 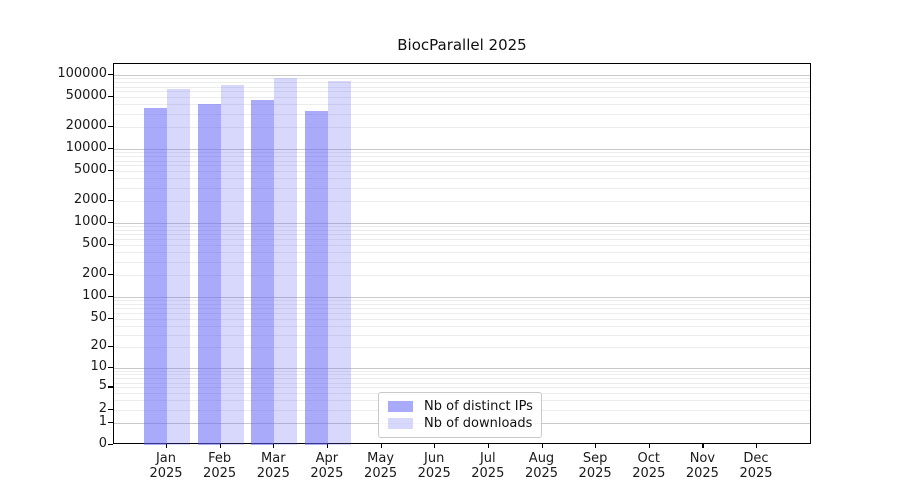 What do you see at coordinates (166, 466) in the screenshot?
I see `x-tick-label: Jan 2025` at bounding box center [166, 466].